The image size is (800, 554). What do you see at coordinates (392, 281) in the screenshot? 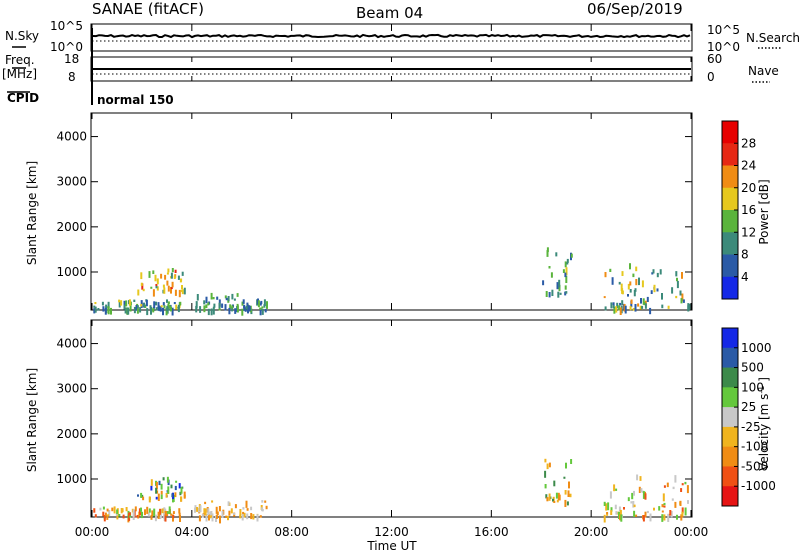
I see `power-echo-layer` at bounding box center [392, 281].